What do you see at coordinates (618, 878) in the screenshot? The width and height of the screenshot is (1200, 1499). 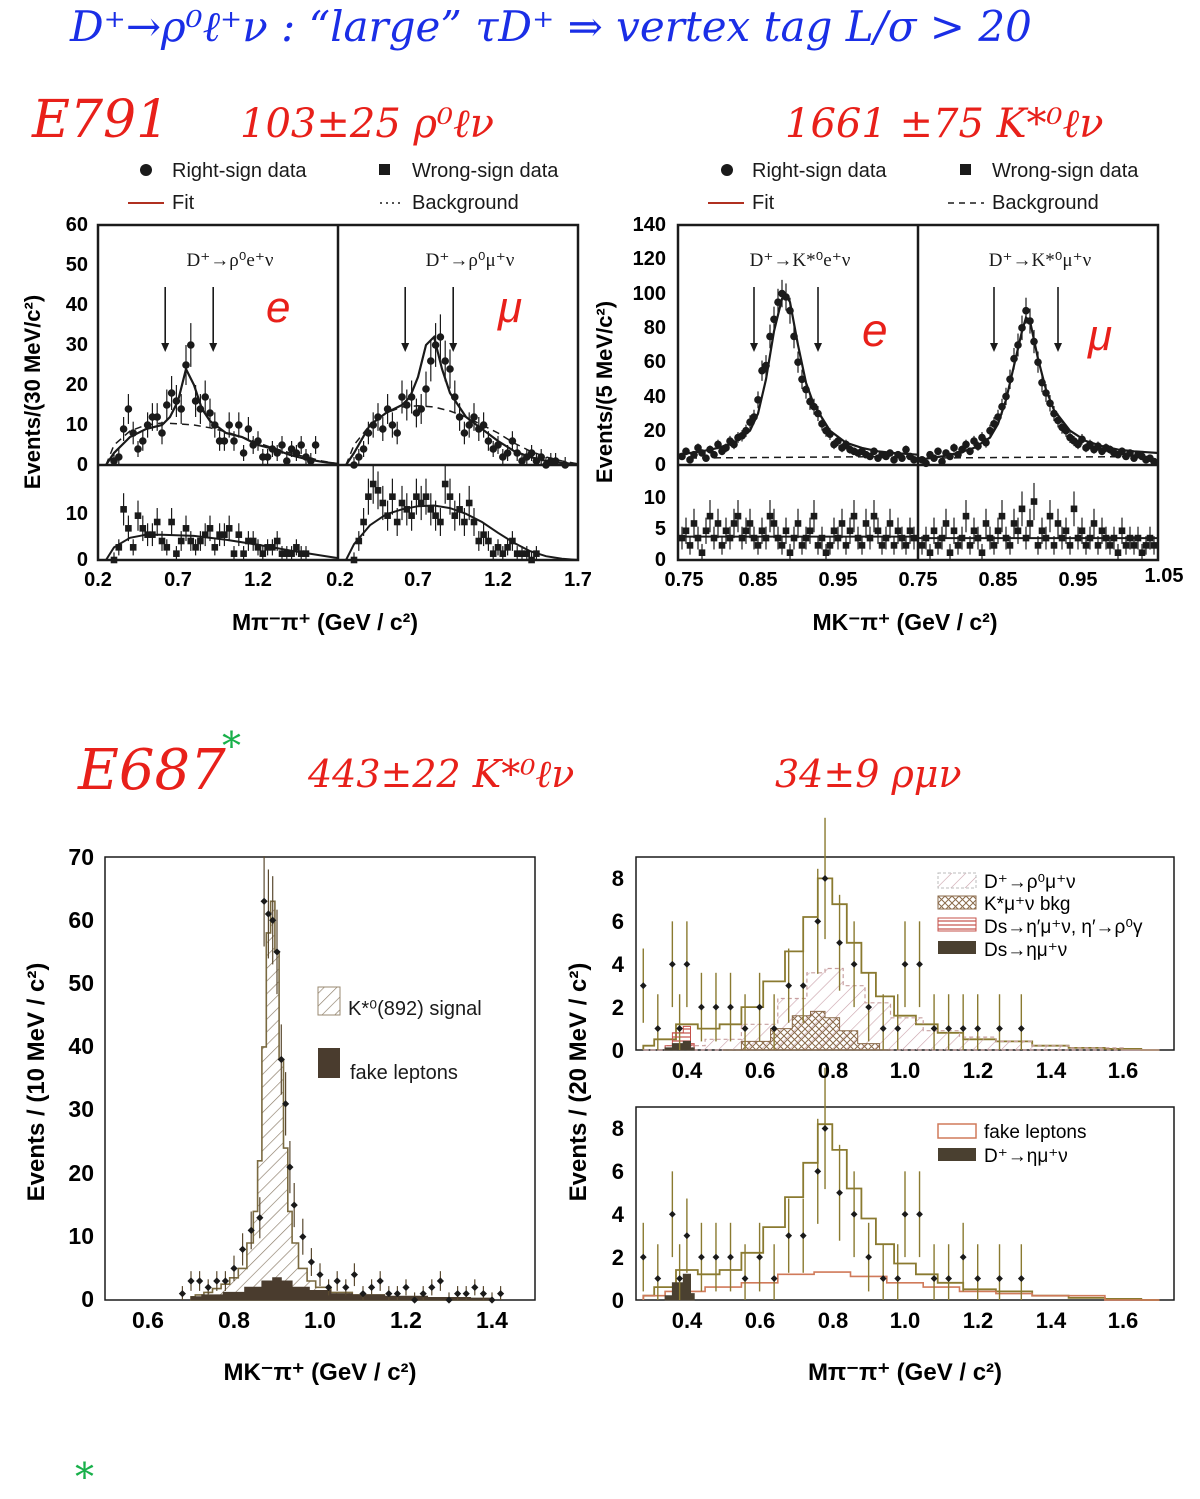 I see `y-tick: 8` at bounding box center [618, 878].